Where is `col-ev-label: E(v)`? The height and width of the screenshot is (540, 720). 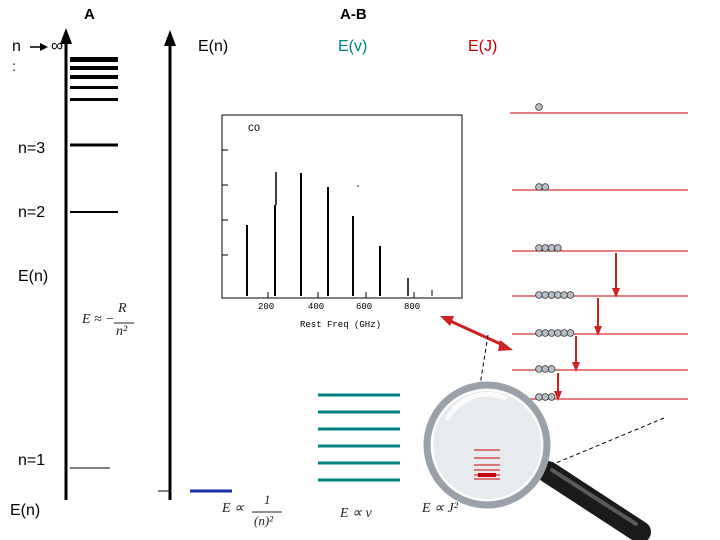 col-ev-label: E(v) is located at coordinates (353, 46).